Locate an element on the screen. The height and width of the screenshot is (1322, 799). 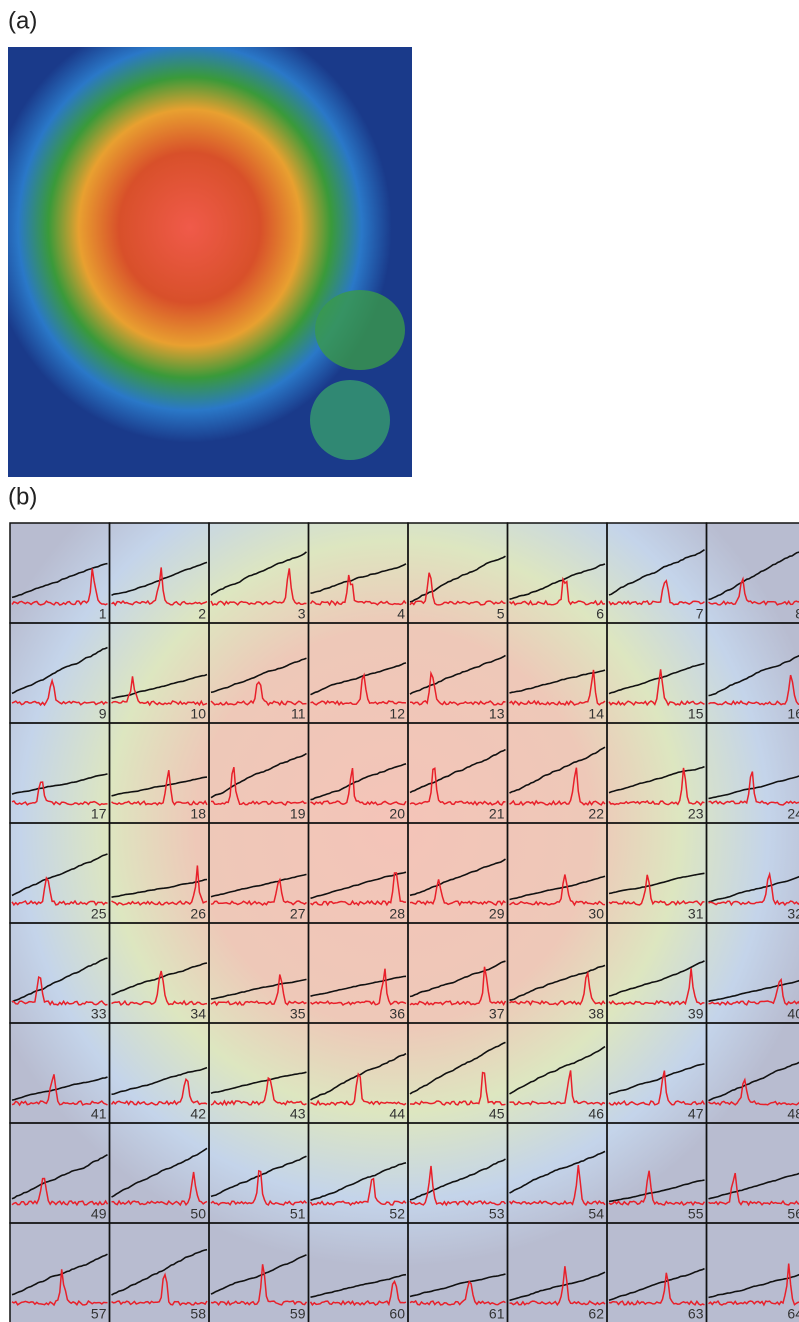
cell-number: 32 is located at coordinates (793, 914).